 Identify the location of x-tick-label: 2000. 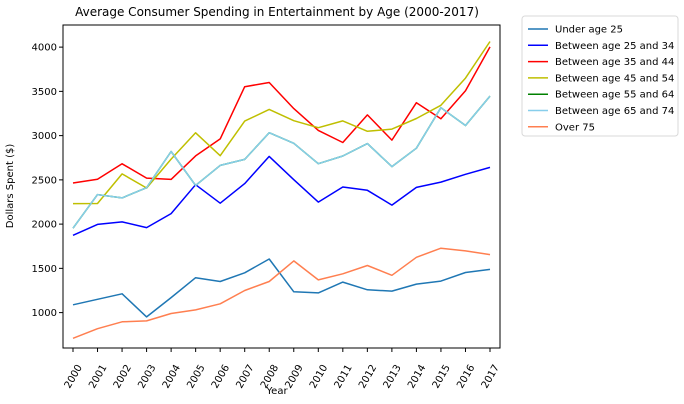
(74, 377).